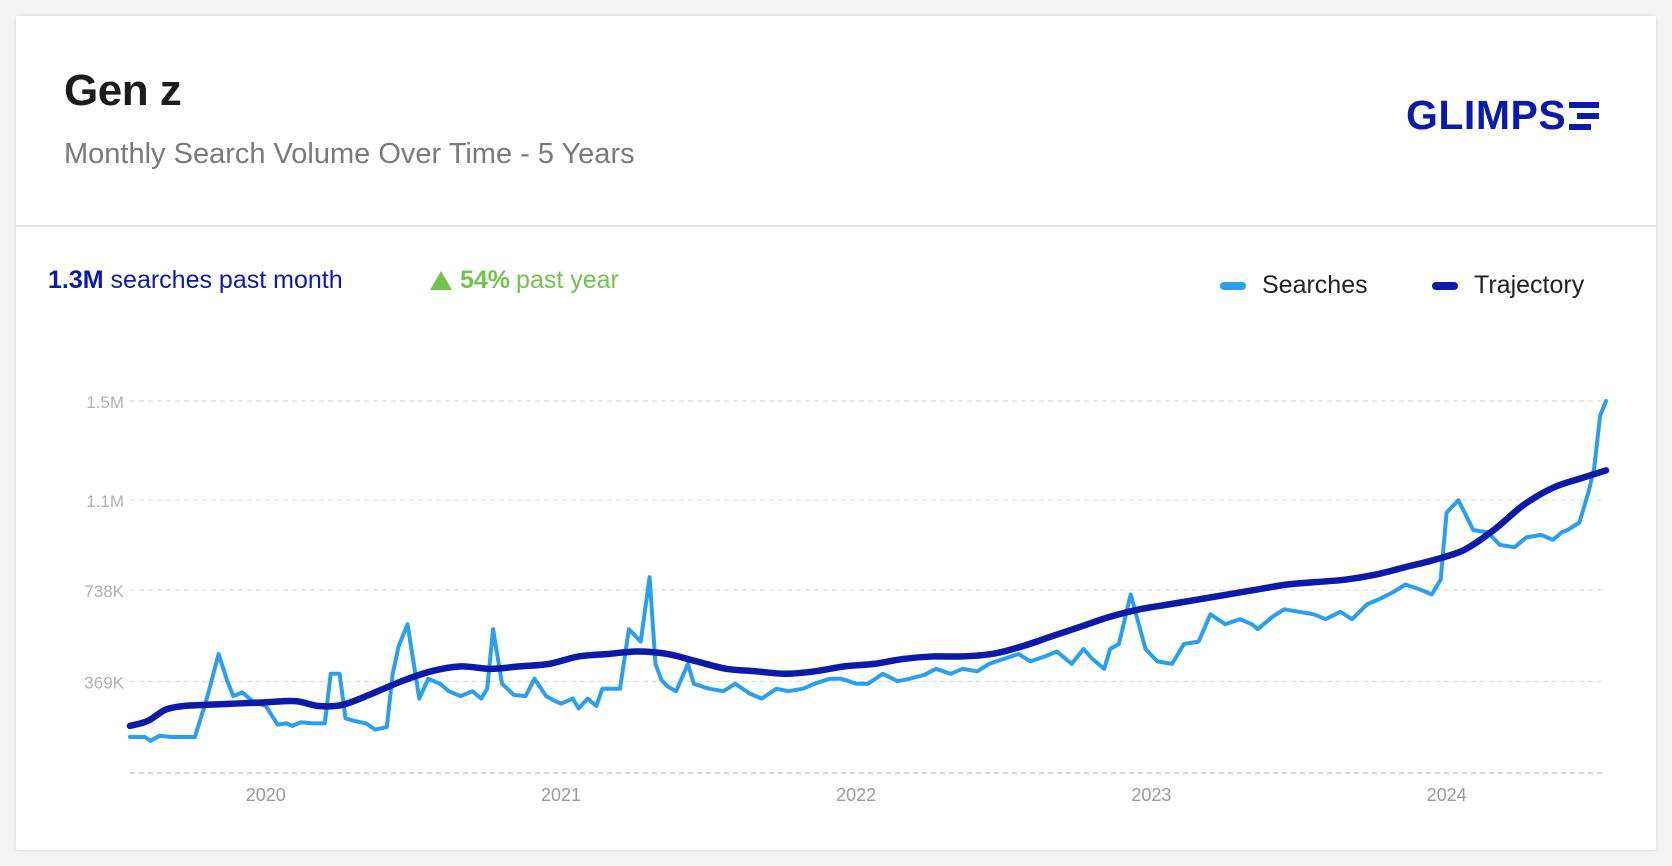  What do you see at coordinates (1529, 285) in the screenshot?
I see `legend-label-trajectory: Trajectory` at bounding box center [1529, 285].